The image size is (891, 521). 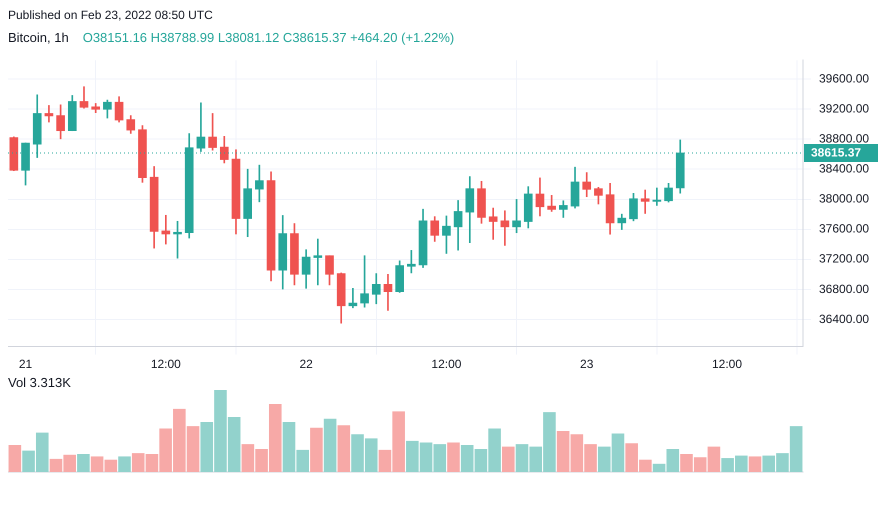 I want to click on y-tick-label: 37600.00, so click(x=844, y=229).